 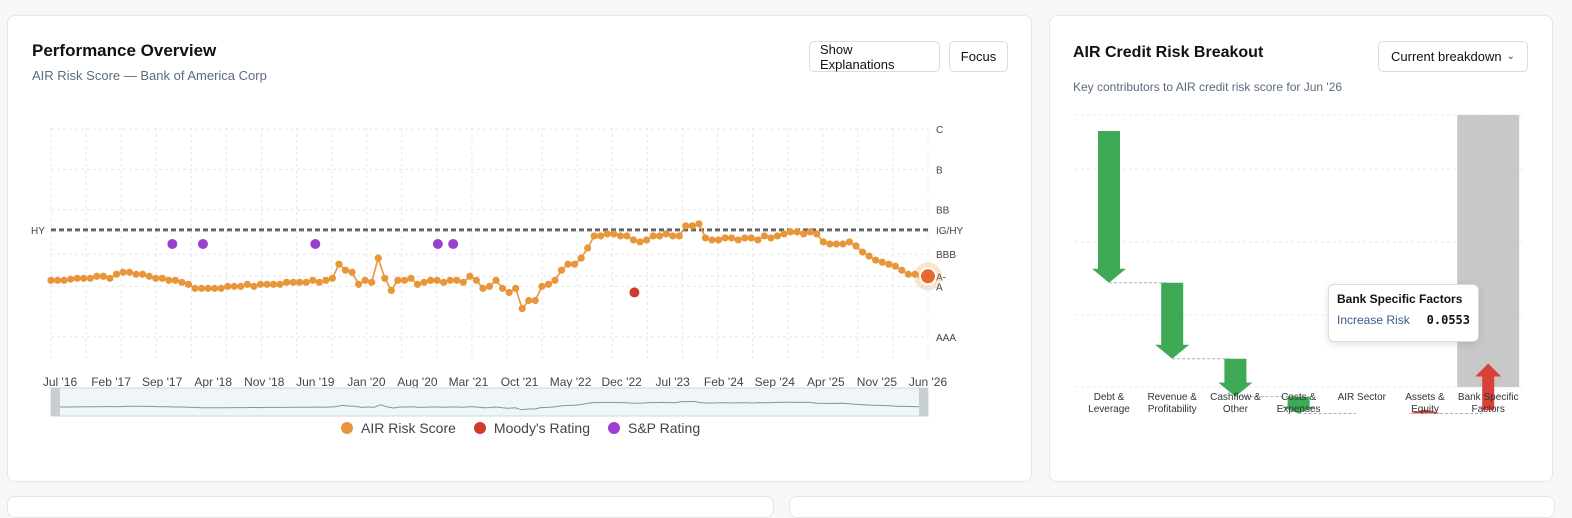 What do you see at coordinates (55, 402) in the screenshot?
I see `navigator-handle-left` at bounding box center [55, 402].